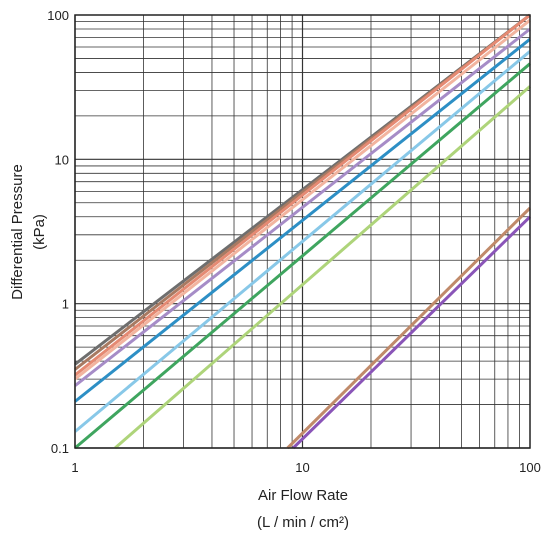 The height and width of the screenshot is (537, 545). What do you see at coordinates (74, 467) in the screenshot?
I see `x-tick-label: 1` at bounding box center [74, 467].